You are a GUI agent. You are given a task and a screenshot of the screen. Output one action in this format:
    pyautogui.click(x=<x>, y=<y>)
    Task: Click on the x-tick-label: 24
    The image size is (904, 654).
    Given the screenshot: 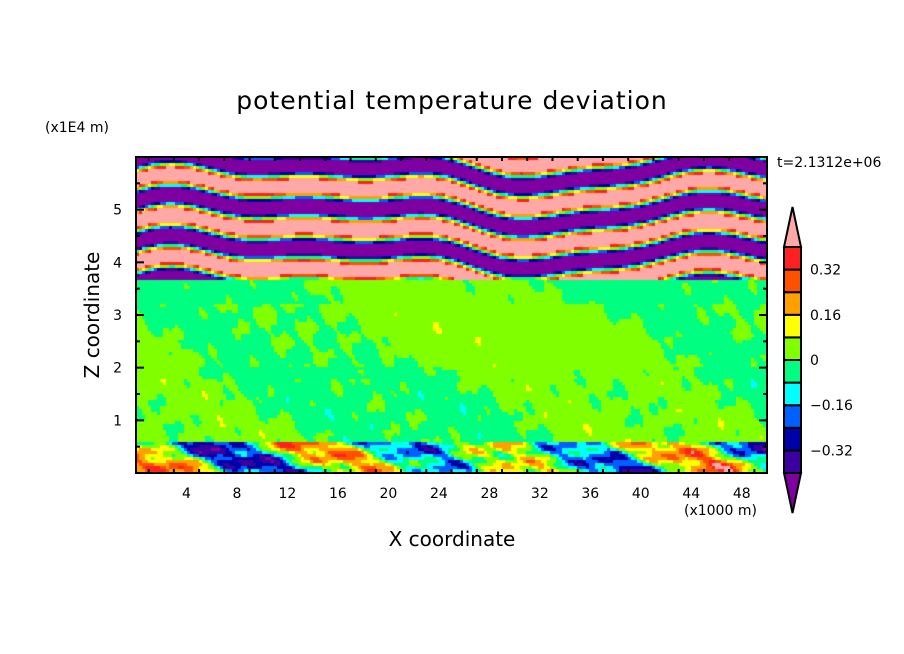 What is the action you would take?
    pyautogui.click(x=439, y=494)
    